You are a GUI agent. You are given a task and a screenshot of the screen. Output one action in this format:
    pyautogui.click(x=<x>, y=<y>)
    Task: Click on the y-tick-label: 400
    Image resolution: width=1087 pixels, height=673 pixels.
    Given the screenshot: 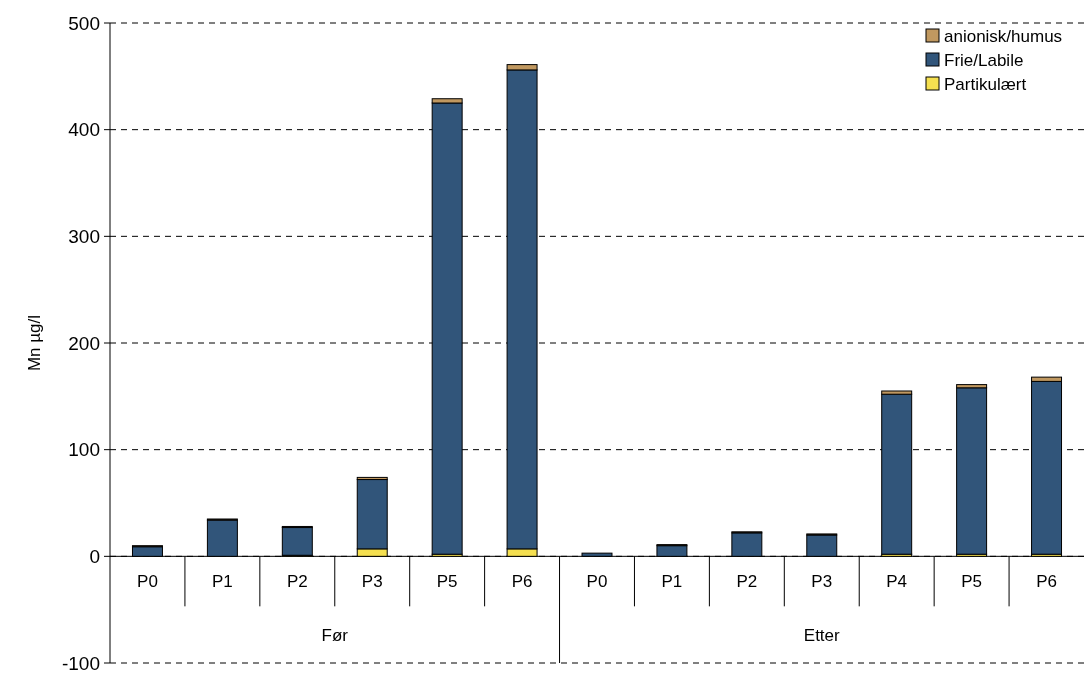 What is the action you would take?
    pyautogui.click(x=84, y=130)
    